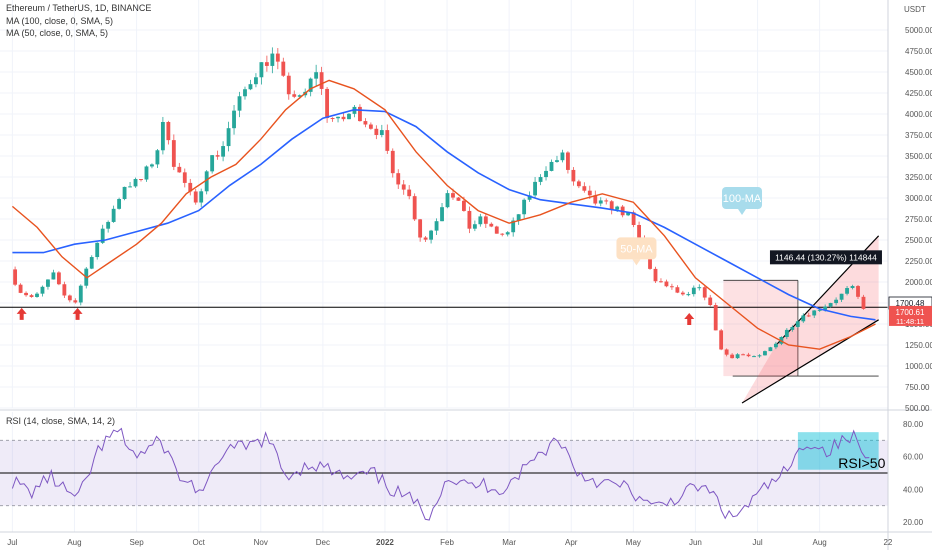 This screenshot has width=932, height=550. I want to click on price-tick-label: 3500.00, so click(918, 156).